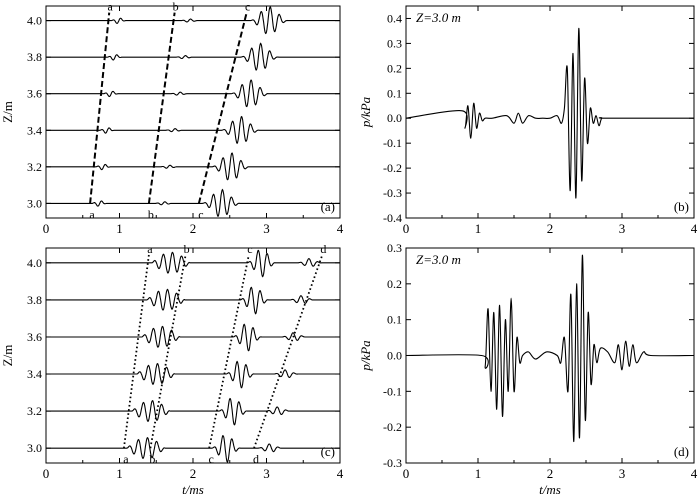 The image size is (700, 503). What do you see at coordinates (681, 451) in the screenshot?
I see `panel-label: (d)` at bounding box center [681, 451].